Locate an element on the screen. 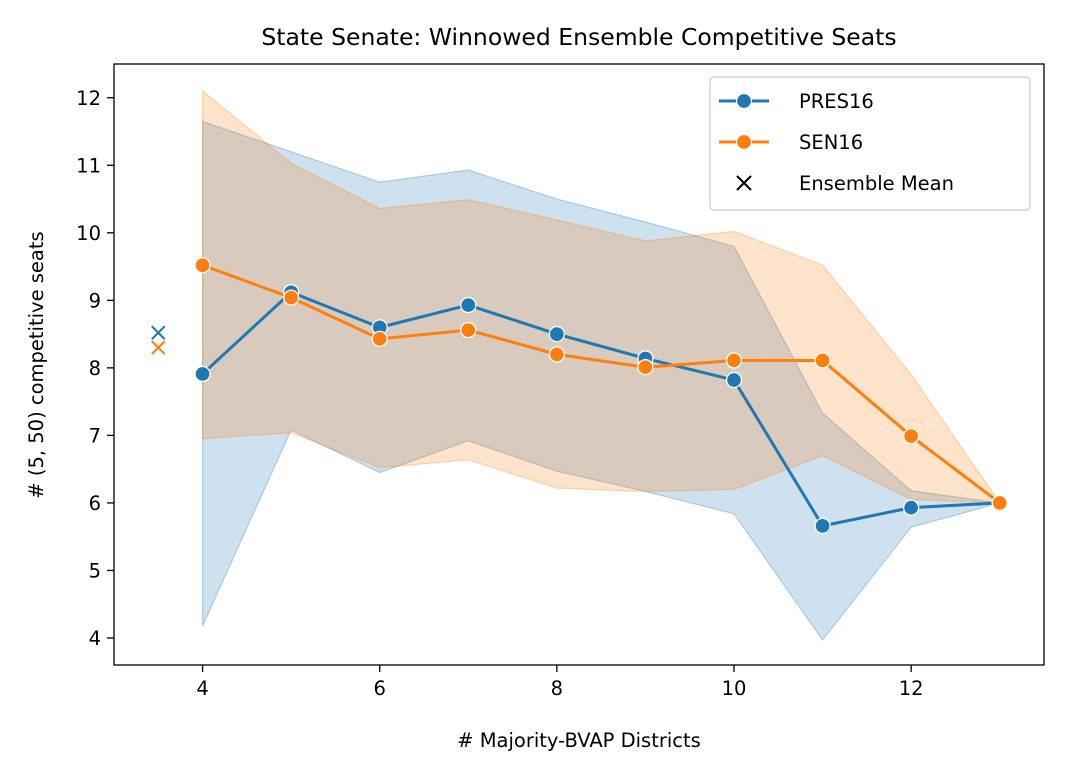 This screenshot has height=773, width=1067. legend-ensemble-mean-label: Ensemble Mean is located at coordinates (876, 183).